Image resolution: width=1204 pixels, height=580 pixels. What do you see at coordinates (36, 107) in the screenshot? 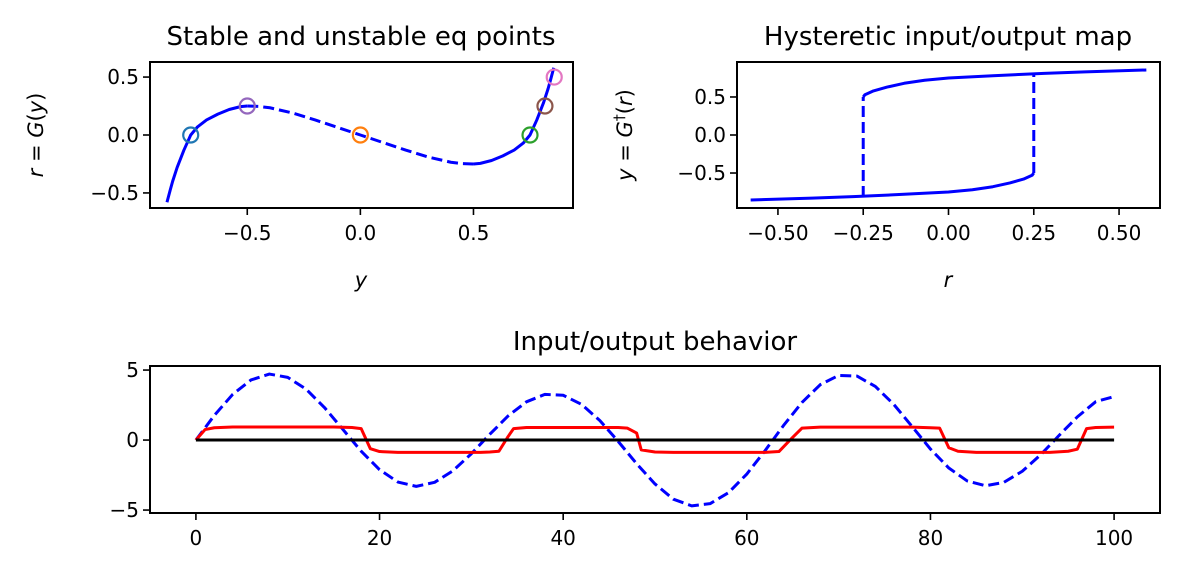
I see `y-axis-label-arg: y` at bounding box center [36, 107].